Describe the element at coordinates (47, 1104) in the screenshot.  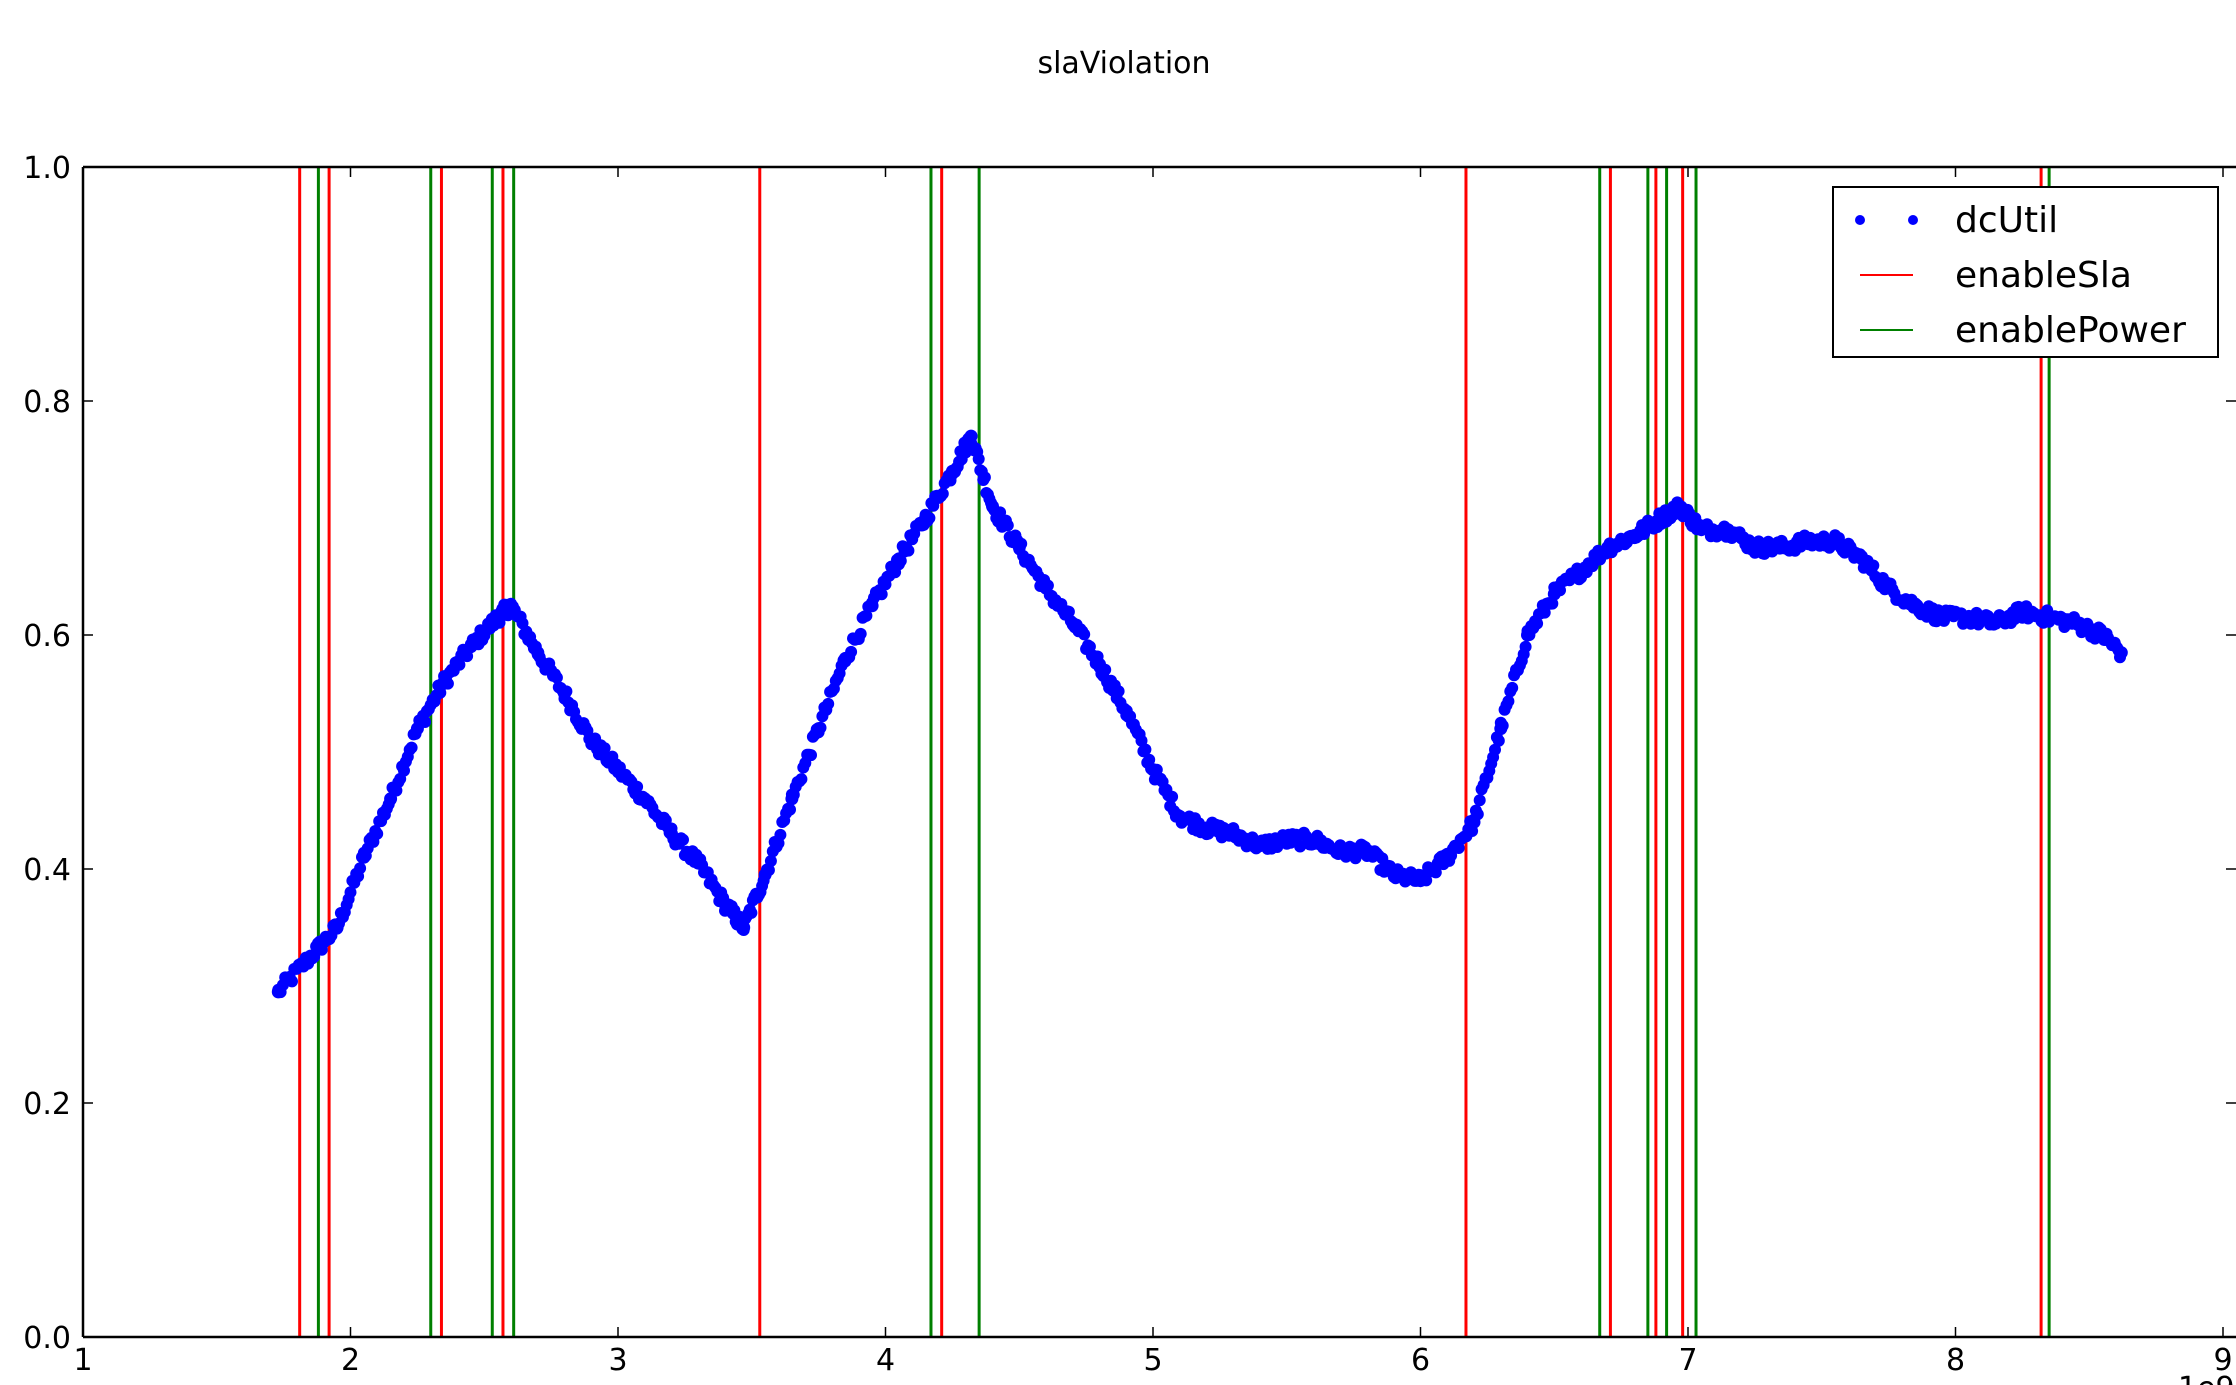
I see `y-tick-label-1: 0.2` at that location.